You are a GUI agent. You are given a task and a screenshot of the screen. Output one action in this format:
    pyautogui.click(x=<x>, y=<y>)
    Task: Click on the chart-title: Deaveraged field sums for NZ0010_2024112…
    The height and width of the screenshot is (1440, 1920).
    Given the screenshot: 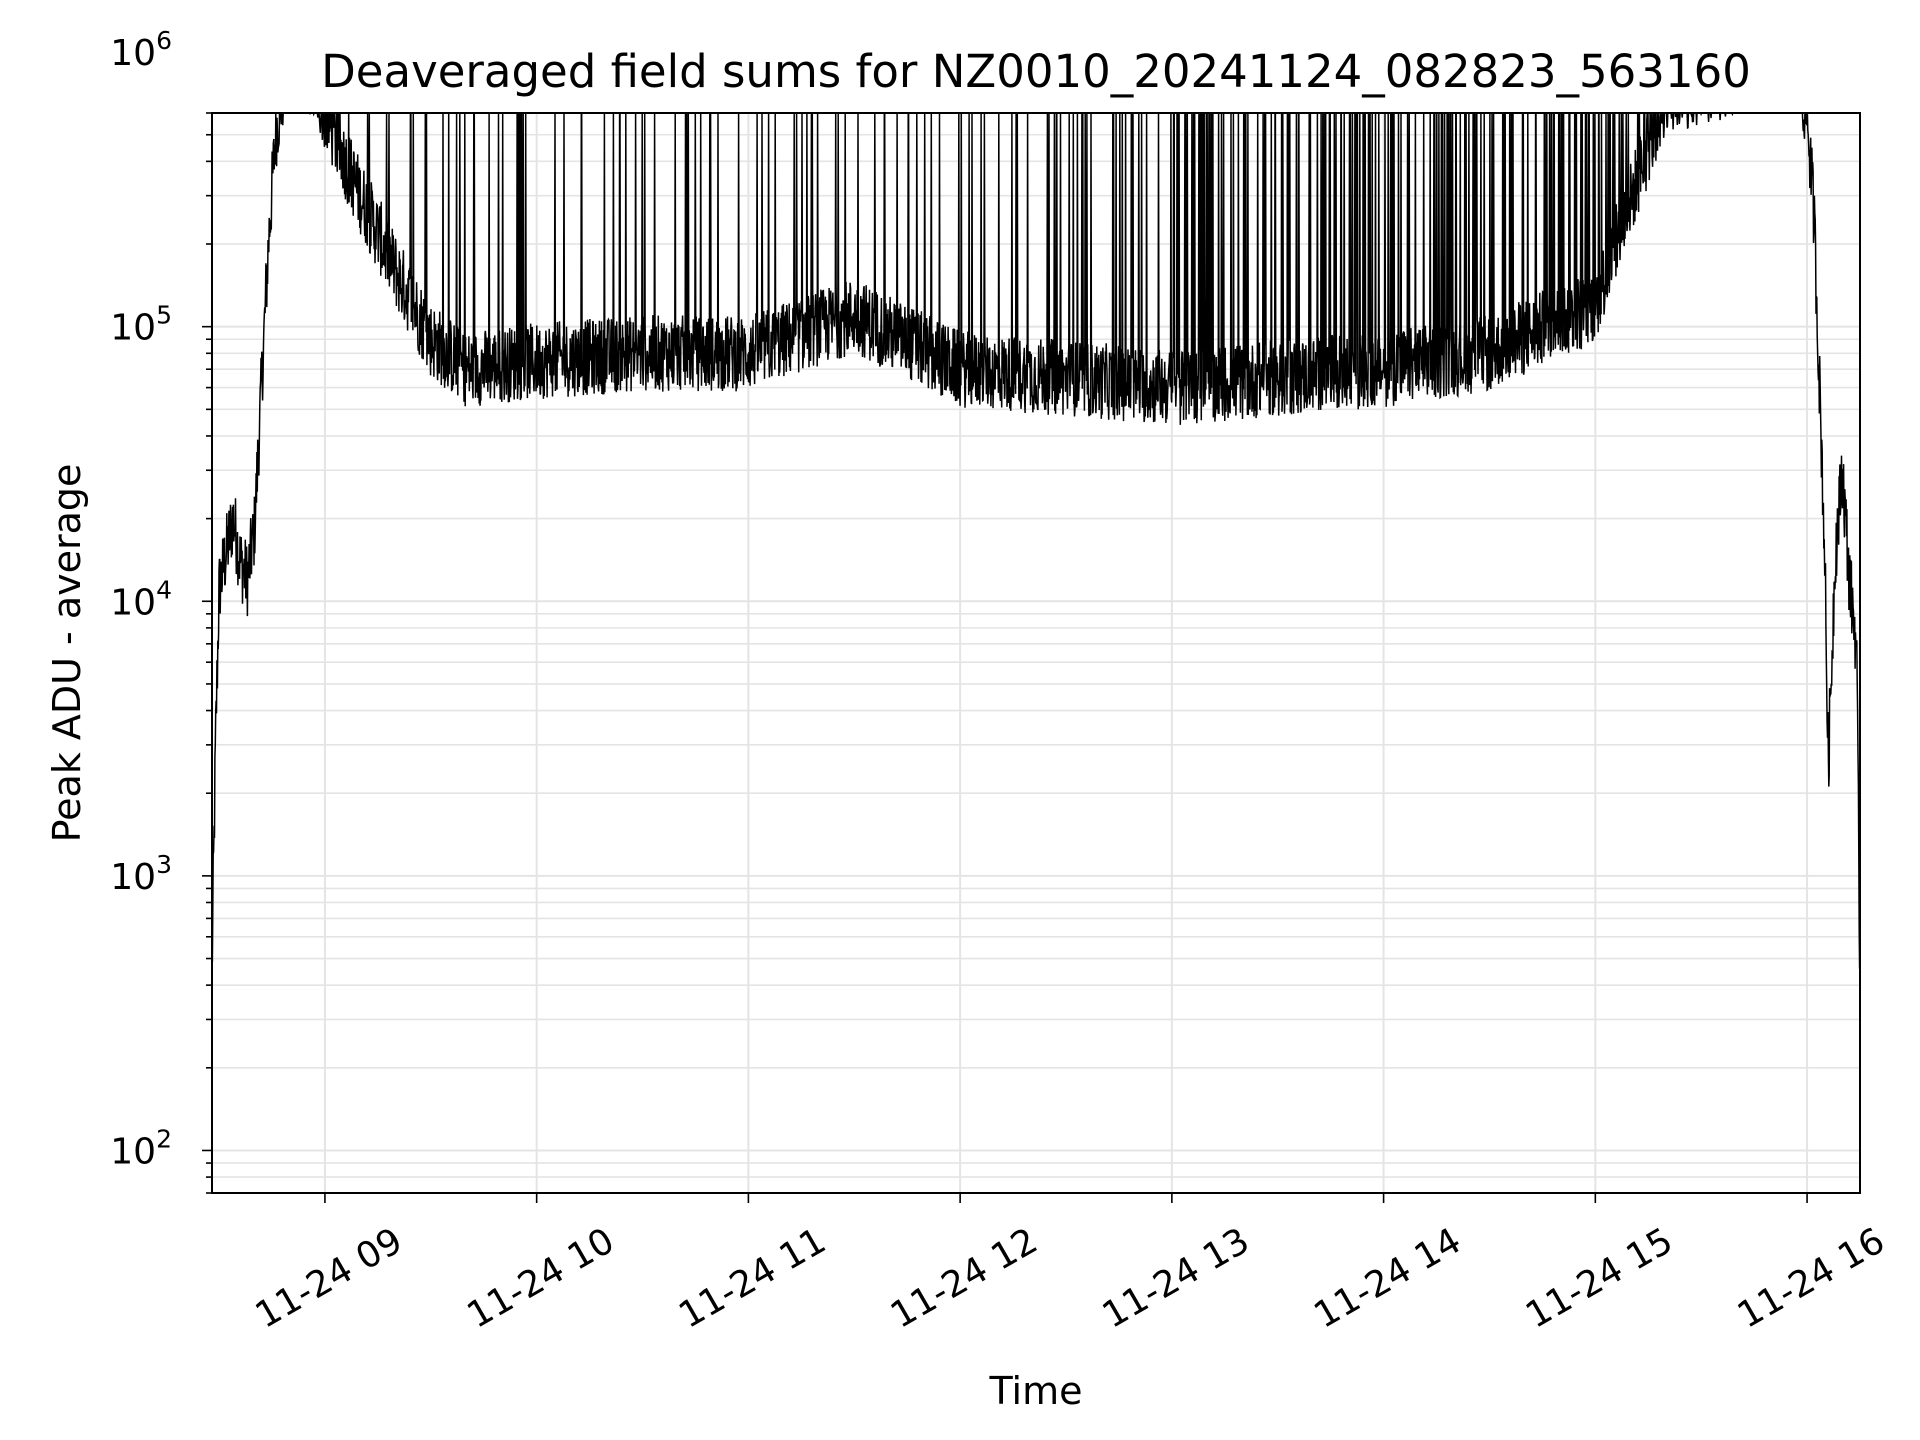 What is the action you would take?
    pyautogui.click(x=1036, y=71)
    